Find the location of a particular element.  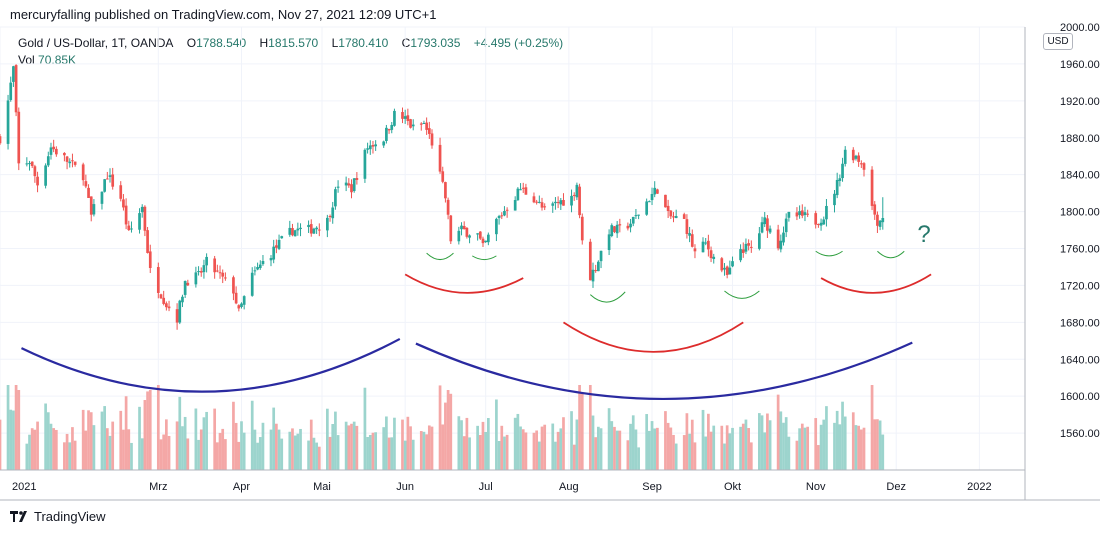

symbol-name: Gold is located at coordinates (31, 43).